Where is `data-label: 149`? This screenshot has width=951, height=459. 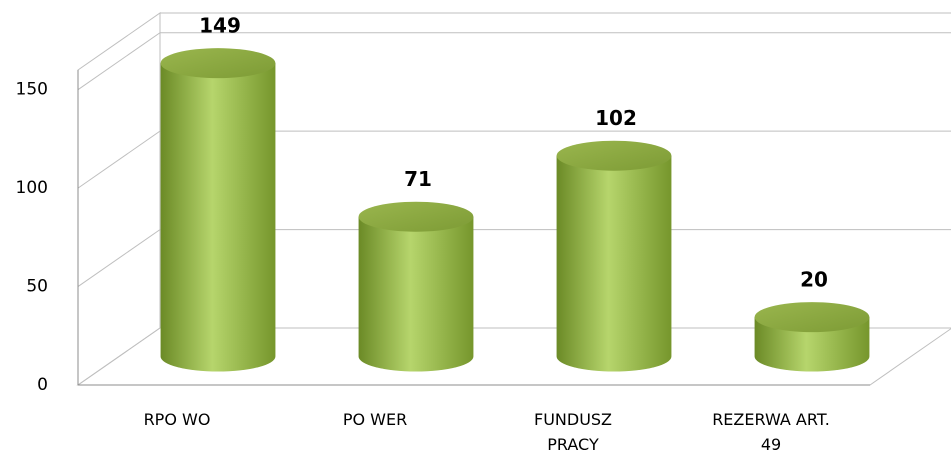 data-label: 149 is located at coordinates (220, 26).